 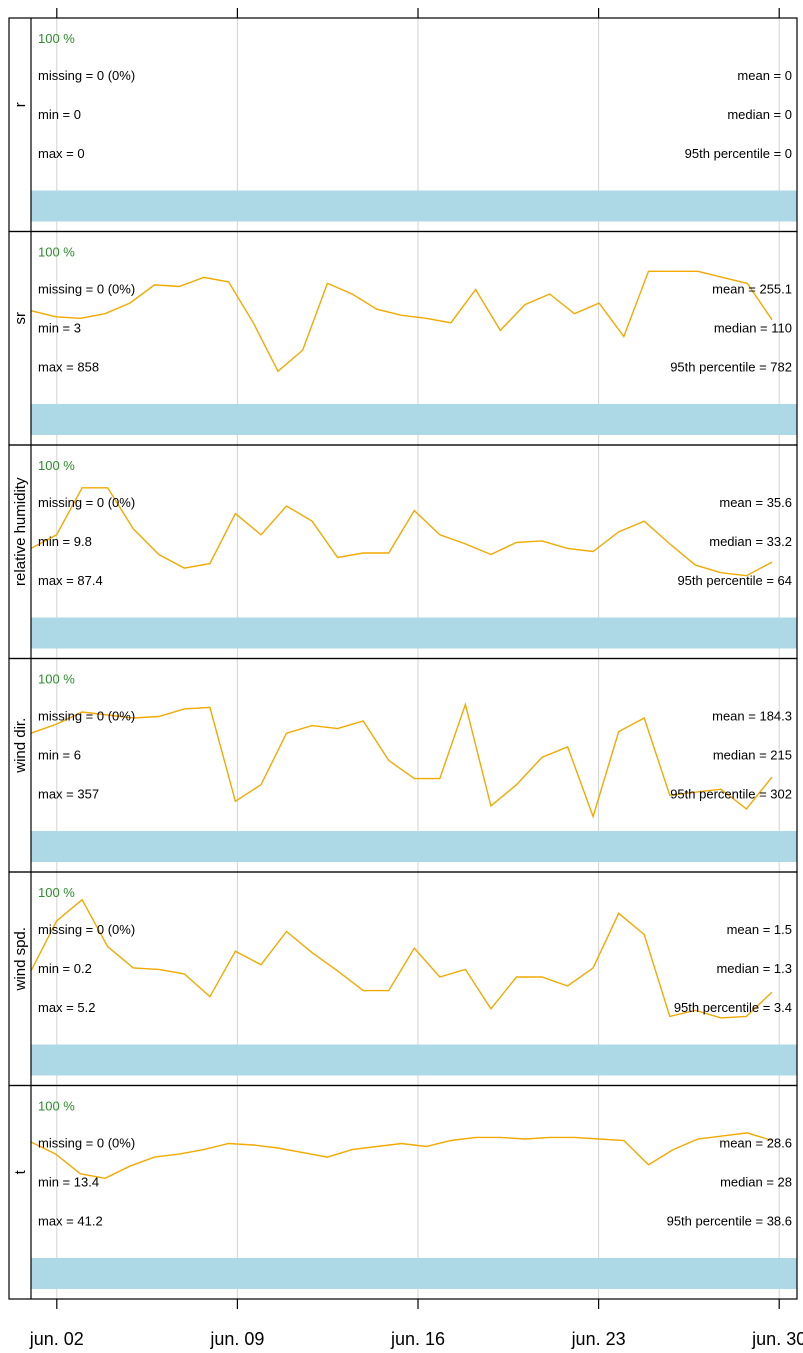 I want to click on stat-min: min = 13.4, so click(x=68, y=1182).